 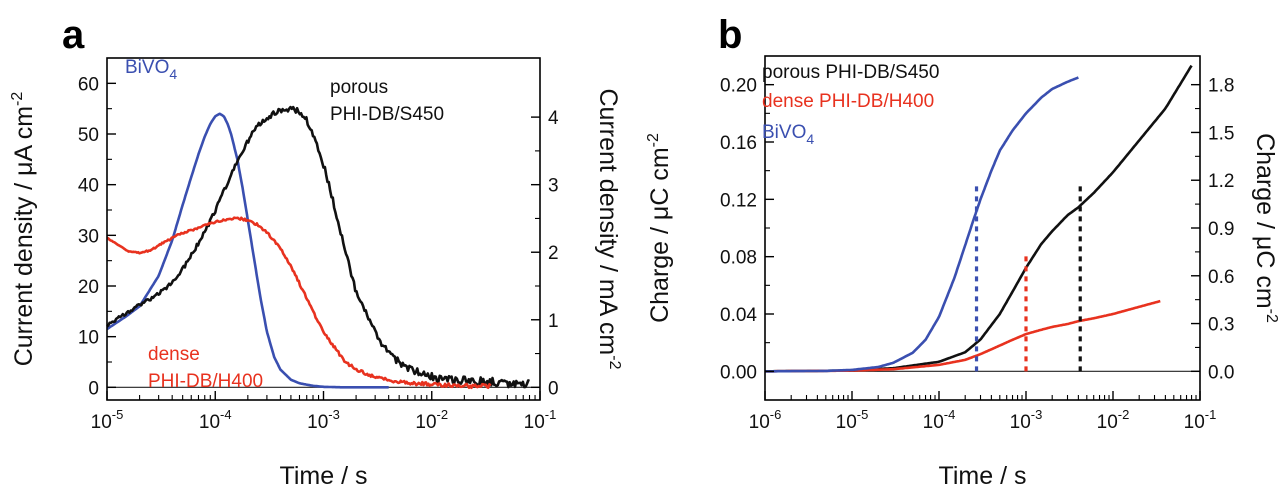 I want to click on panel-label-a: a, so click(x=73, y=35).